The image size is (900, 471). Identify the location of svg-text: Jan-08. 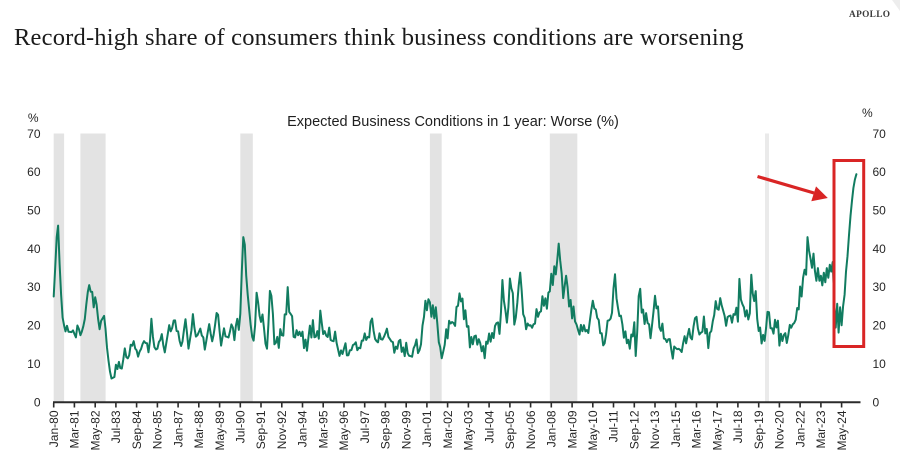
(552, 428).